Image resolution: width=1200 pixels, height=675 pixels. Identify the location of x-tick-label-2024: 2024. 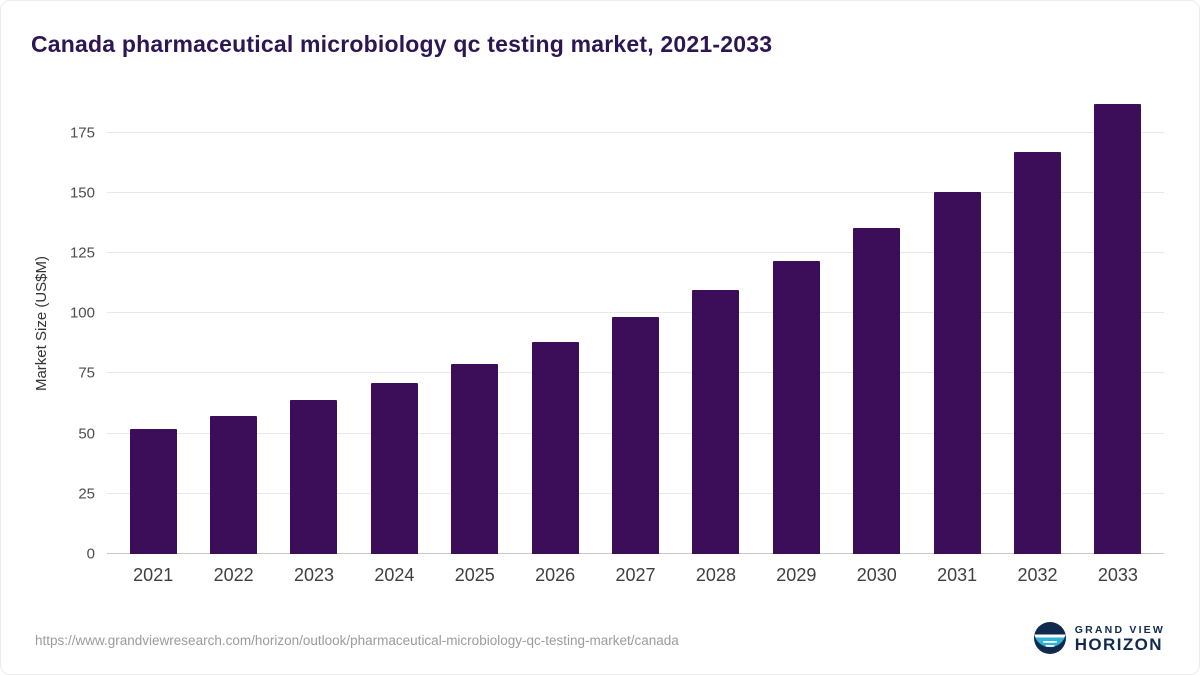
(394, 575).